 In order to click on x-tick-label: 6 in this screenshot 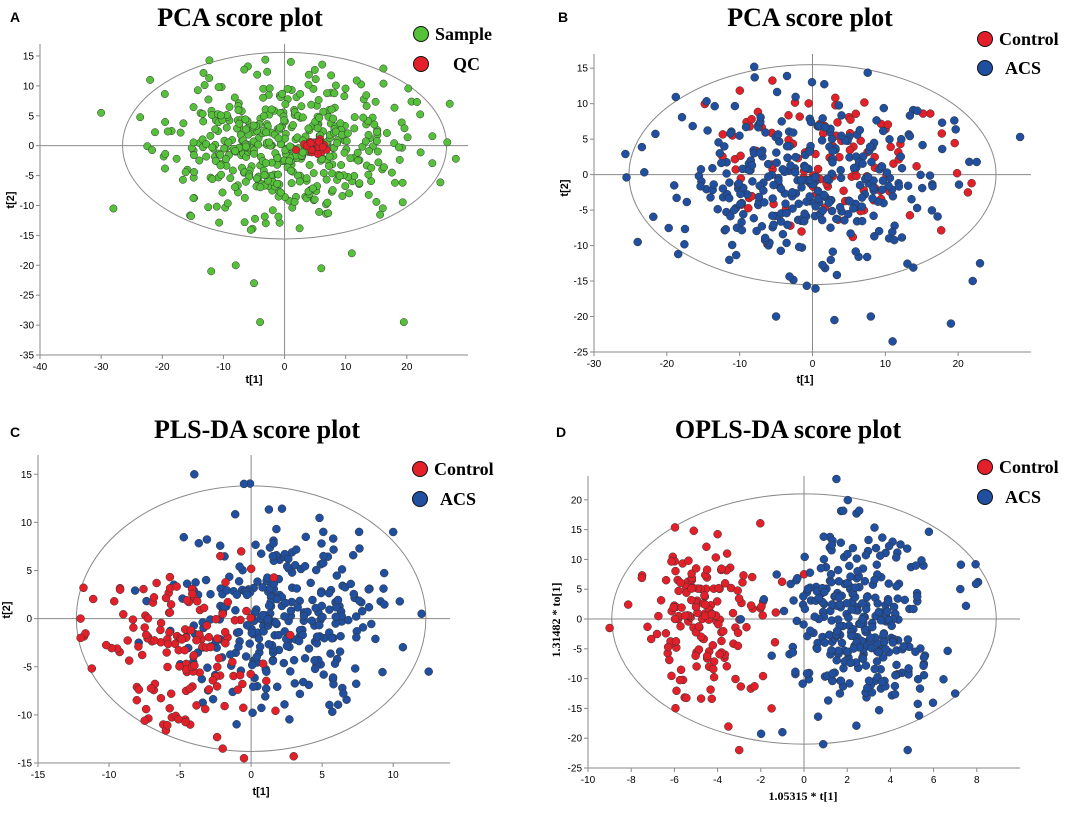, I will do `click(934, 780)`.